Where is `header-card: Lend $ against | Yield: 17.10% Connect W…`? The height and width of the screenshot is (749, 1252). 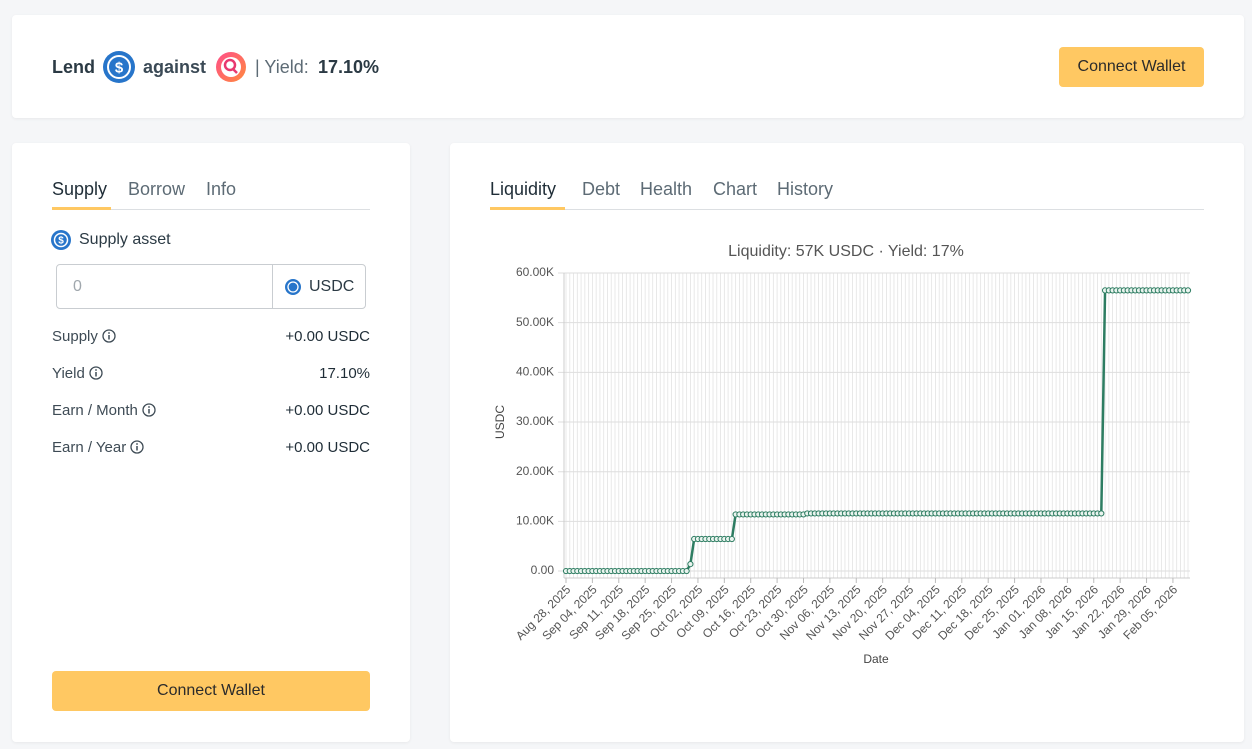 header-card: Lend $ against | Yield: 17.10% Connect W… is located at coordinates (628, 66).